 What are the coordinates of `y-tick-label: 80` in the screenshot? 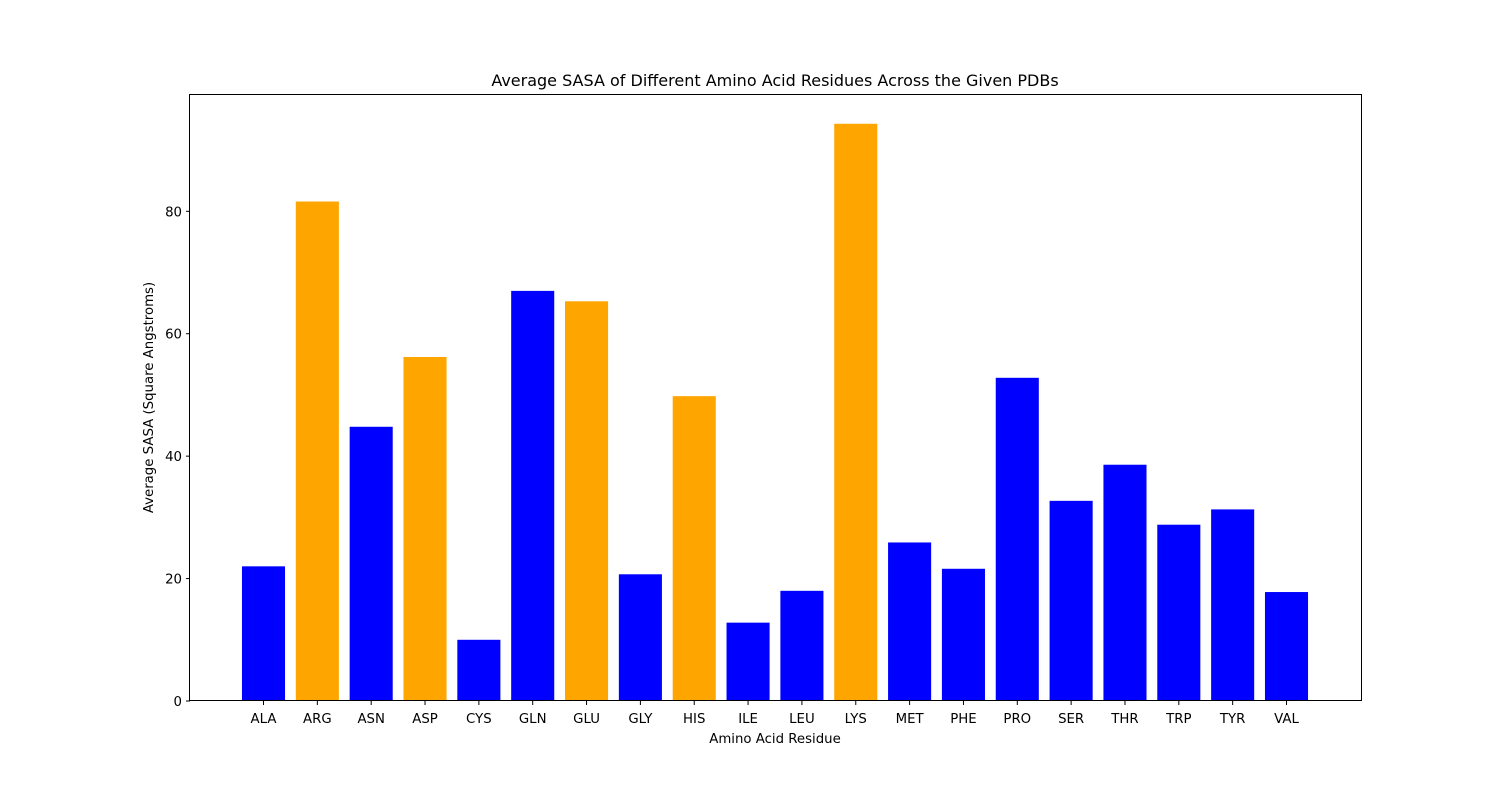 It's located at (173, 212).